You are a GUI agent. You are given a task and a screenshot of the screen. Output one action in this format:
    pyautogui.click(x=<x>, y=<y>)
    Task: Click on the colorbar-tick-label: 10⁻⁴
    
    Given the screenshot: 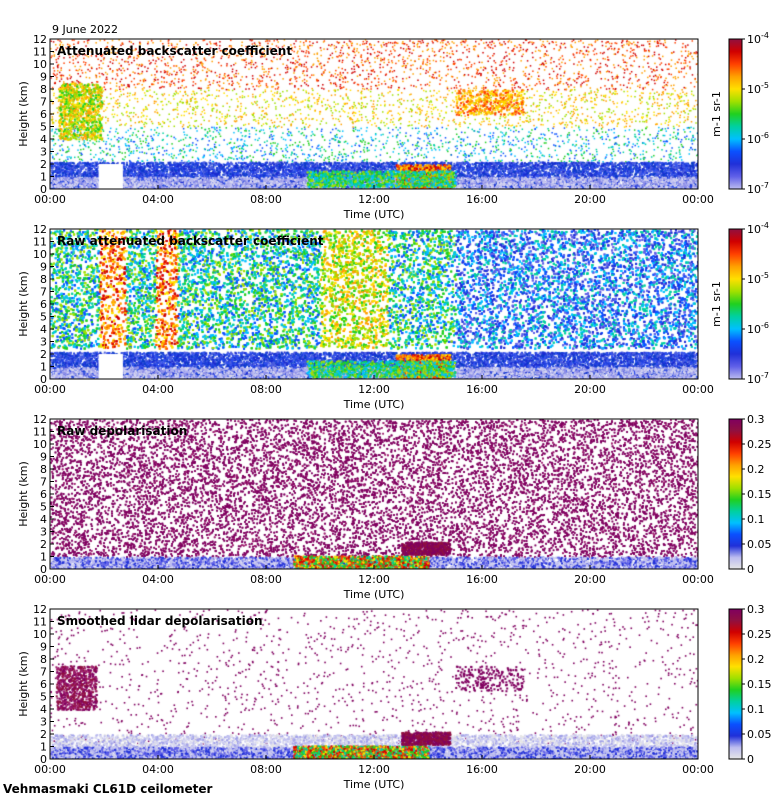 What is the action you would take?
    pyautogui.click(x=758, y=38)
    